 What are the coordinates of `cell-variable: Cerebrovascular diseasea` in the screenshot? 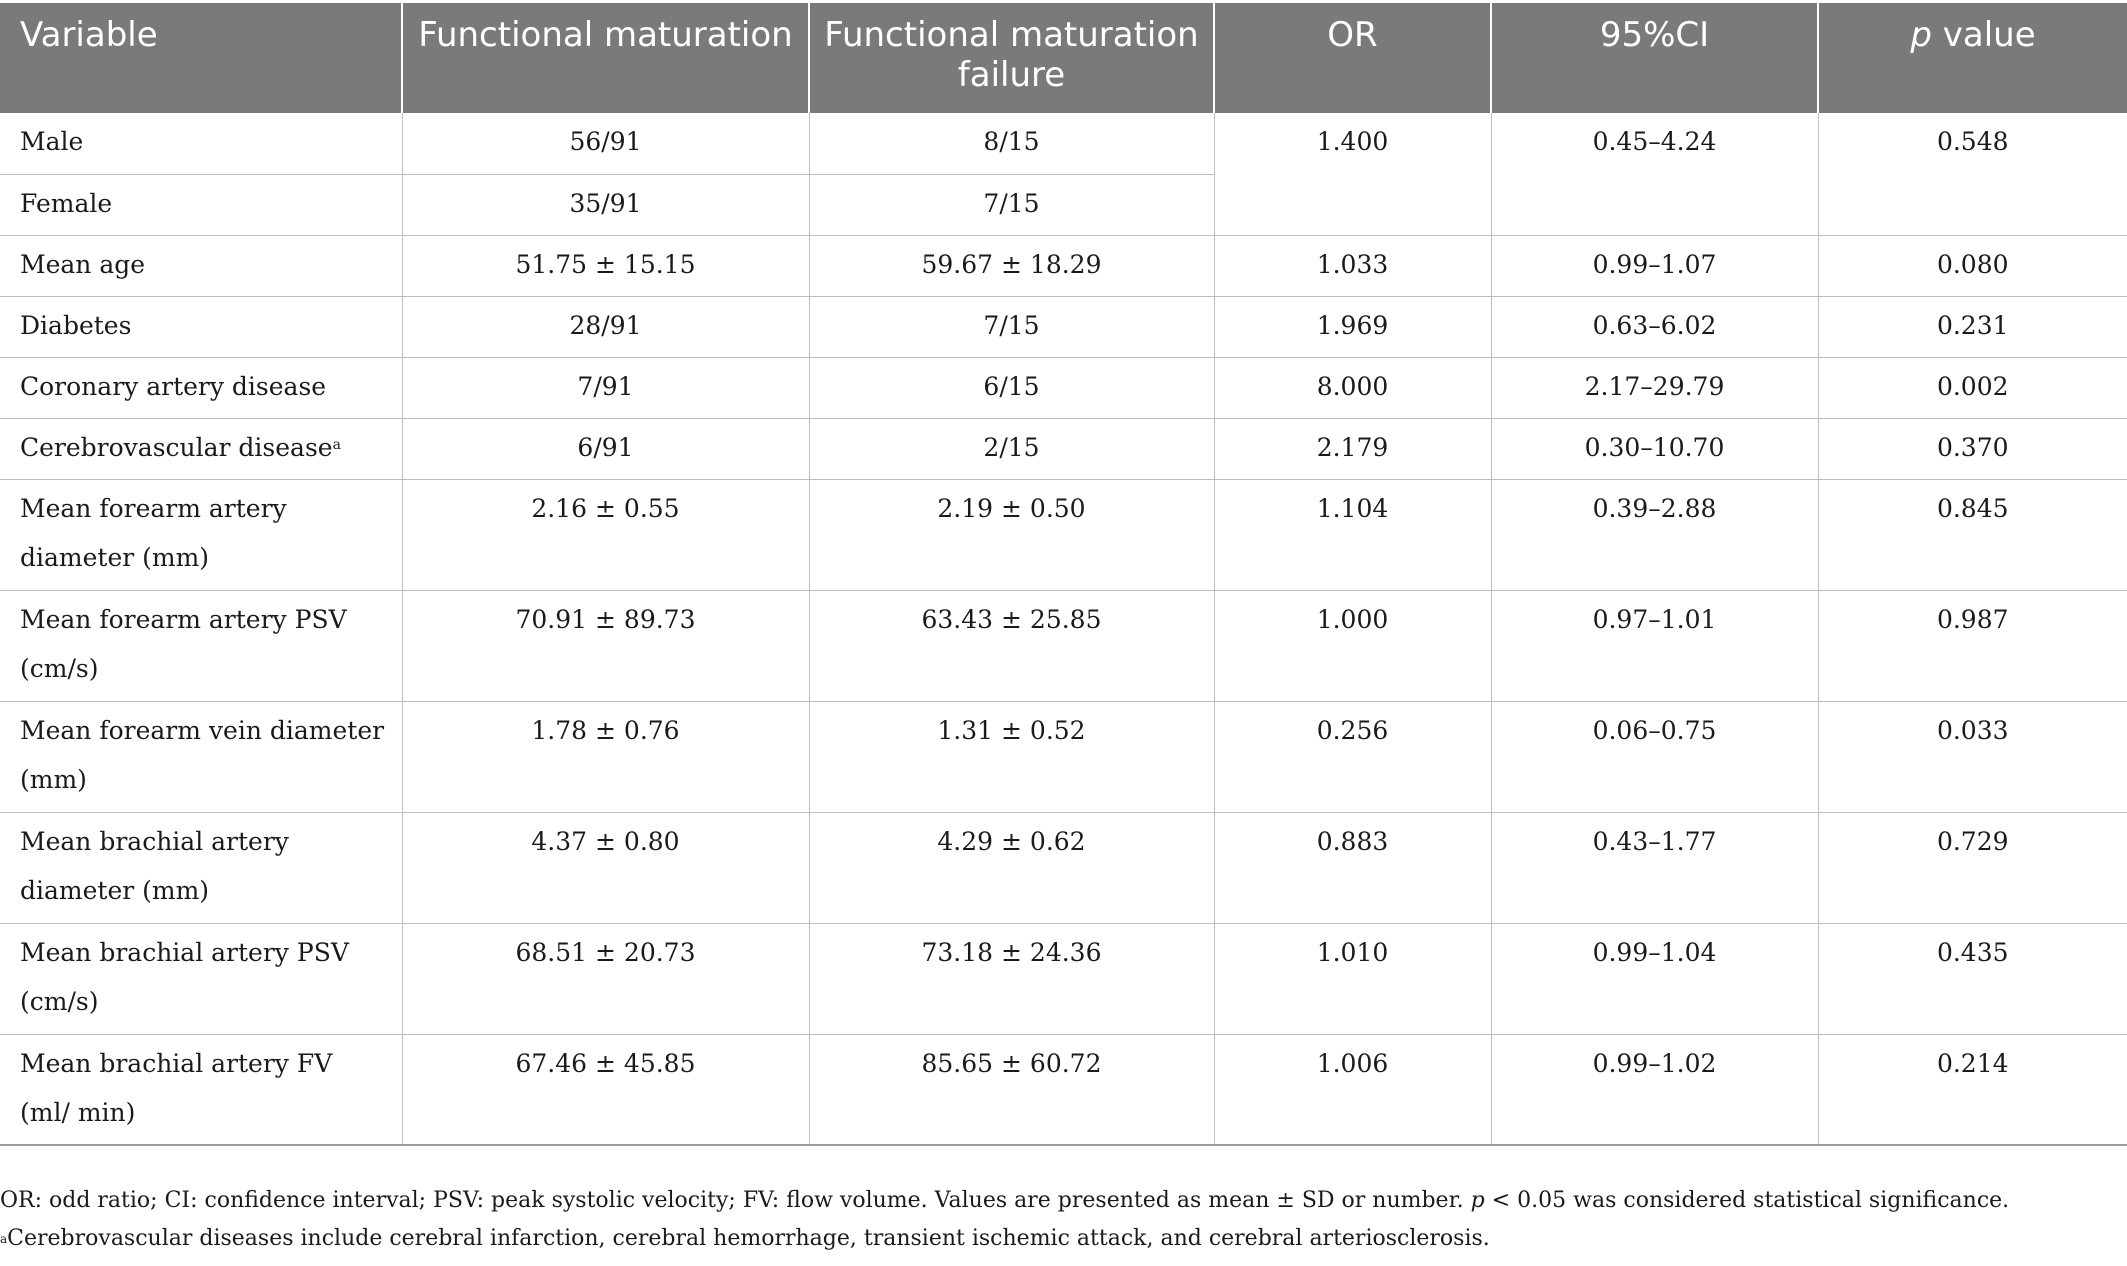 It's located at (201, 448).